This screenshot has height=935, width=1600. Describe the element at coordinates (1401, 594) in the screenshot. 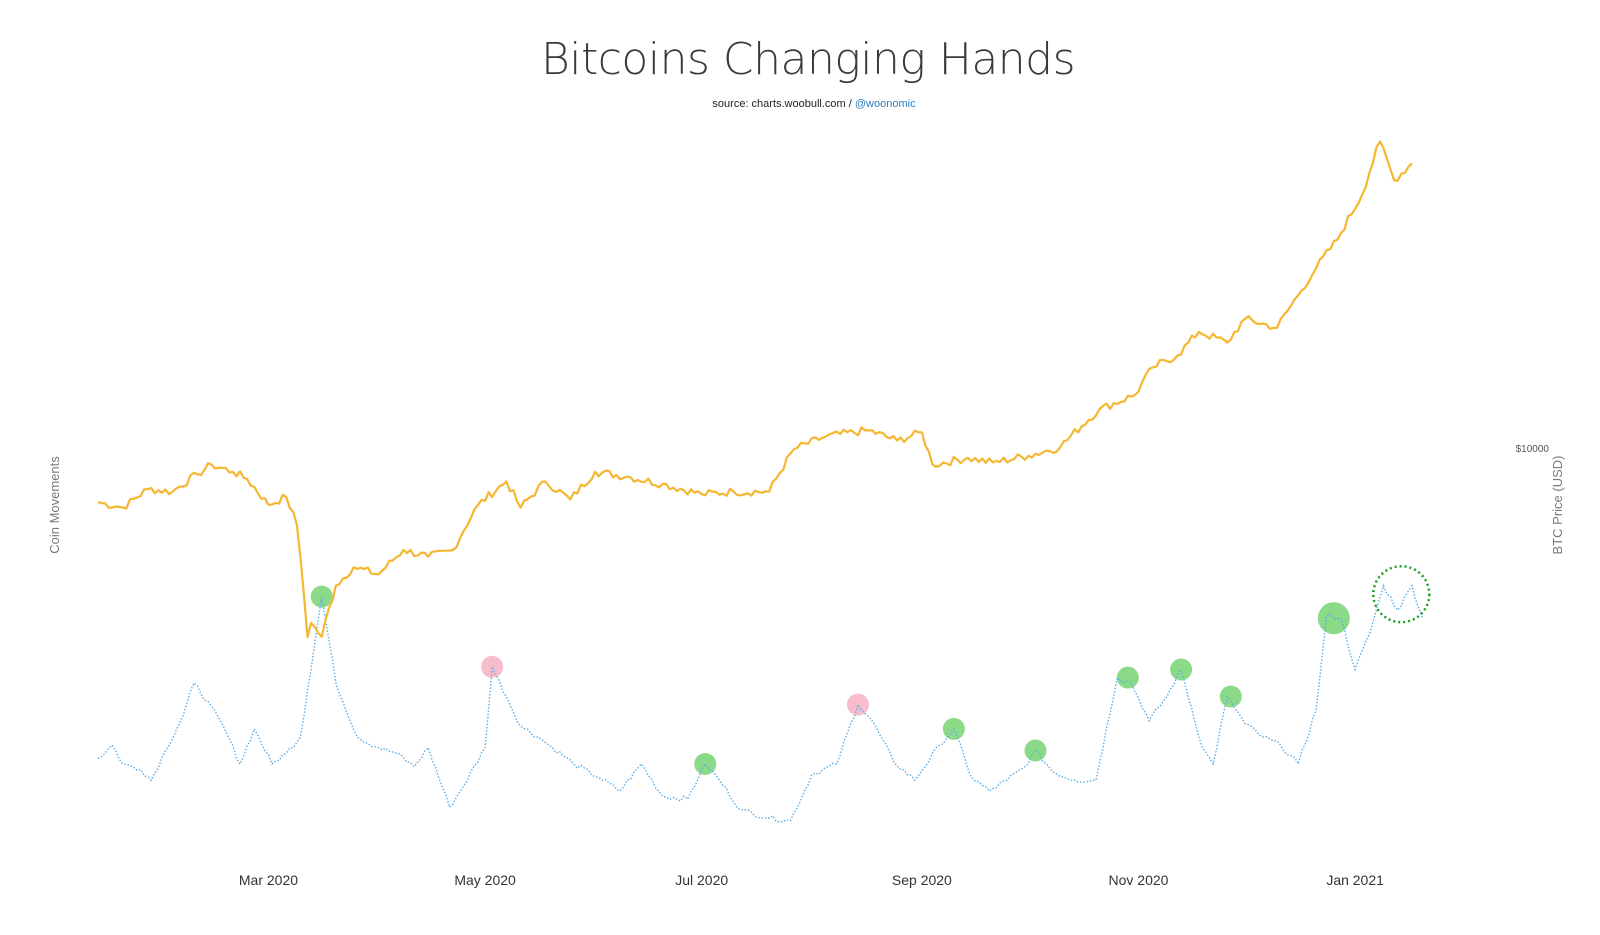

I see `highlight-circle` at that location.